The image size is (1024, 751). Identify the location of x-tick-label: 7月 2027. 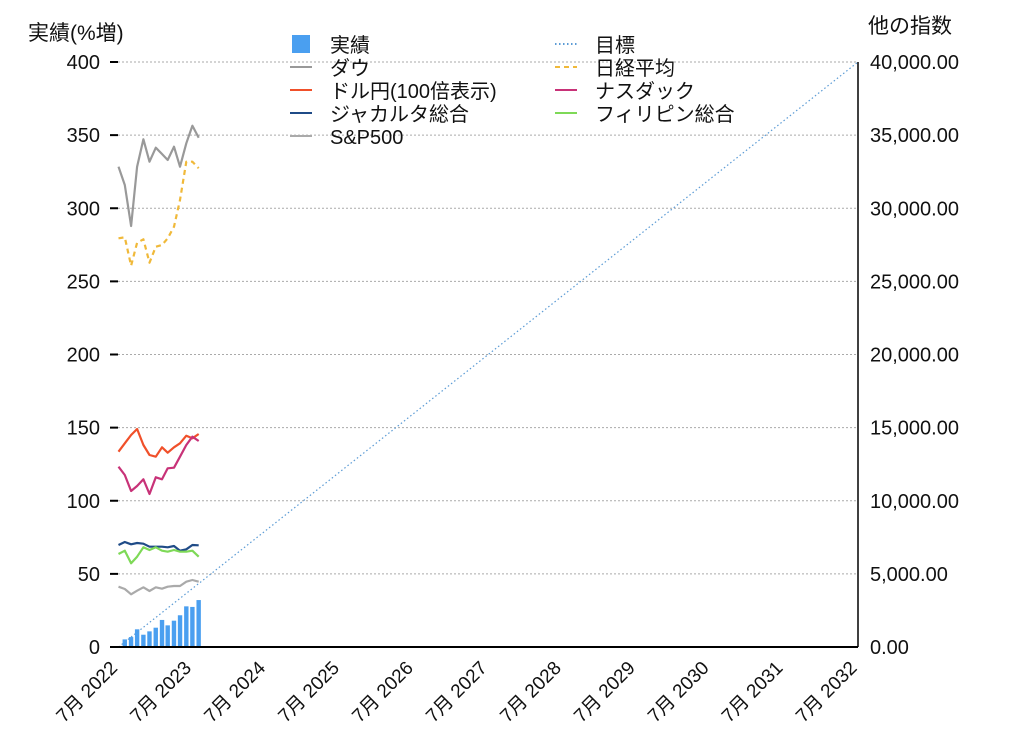
(456, 692).